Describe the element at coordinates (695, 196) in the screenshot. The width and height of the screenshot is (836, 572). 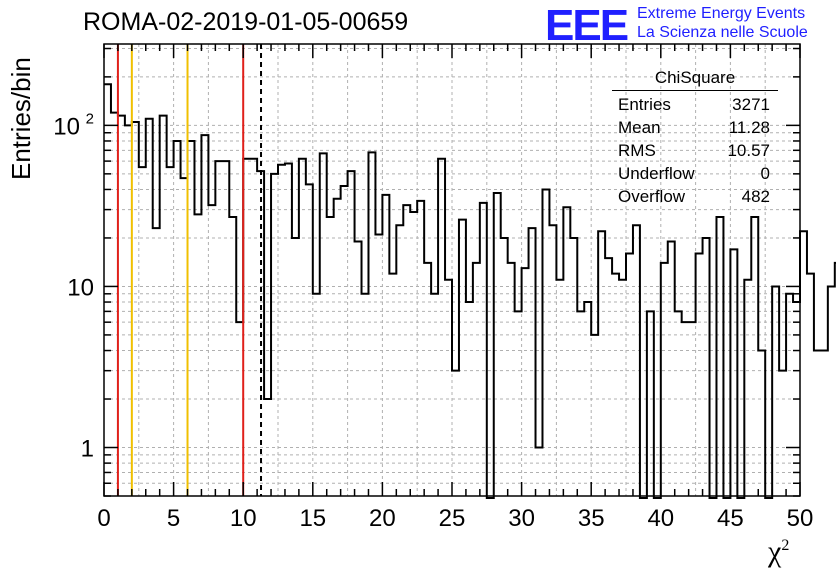
I see `stats-row-overflow: Overflow 482` at that location.